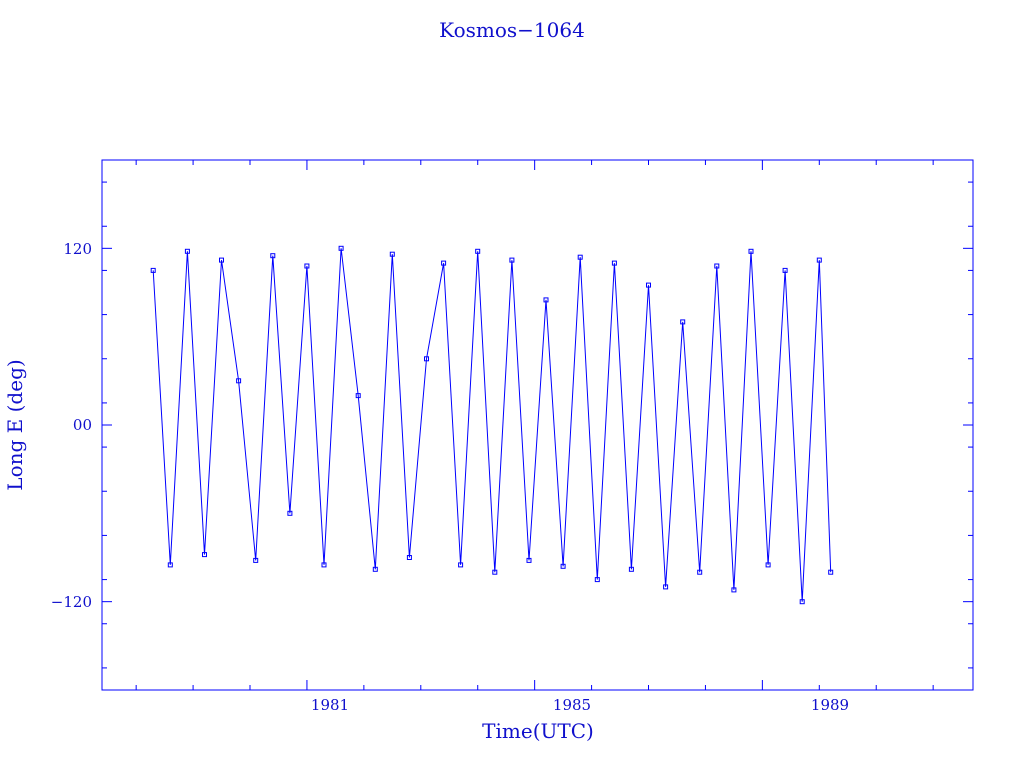 This screenshot has width=1024, height=768. Describe the element at coordinates (71, 602) in the screenshot. I see `y-tick-label-neg120: −120` at that location.